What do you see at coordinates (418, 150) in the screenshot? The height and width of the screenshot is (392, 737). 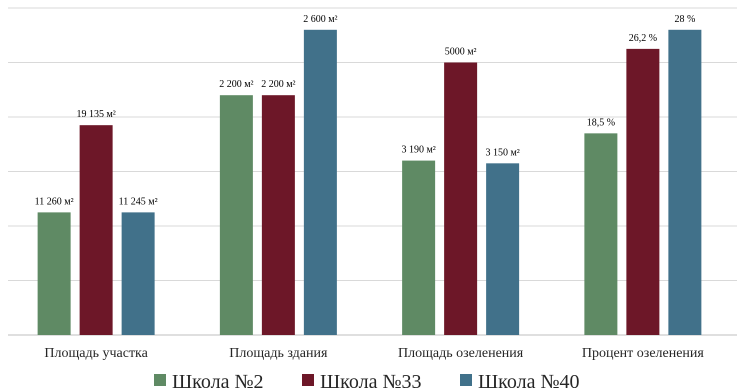 I see `bar-value-label: 3 190 м²` at bounding box center [418, 150].